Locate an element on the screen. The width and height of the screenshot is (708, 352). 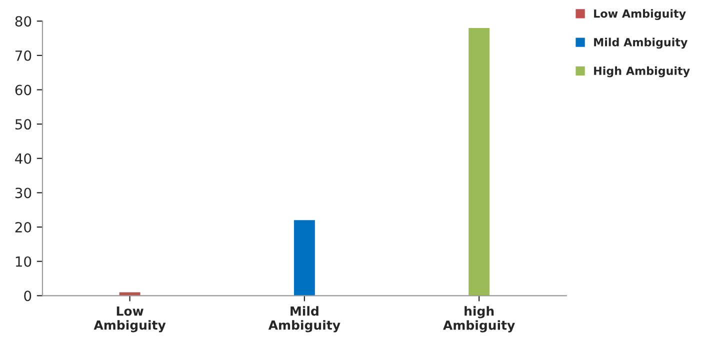
x-tick-label: high Ambiguity is located at coordinates (479, 319).